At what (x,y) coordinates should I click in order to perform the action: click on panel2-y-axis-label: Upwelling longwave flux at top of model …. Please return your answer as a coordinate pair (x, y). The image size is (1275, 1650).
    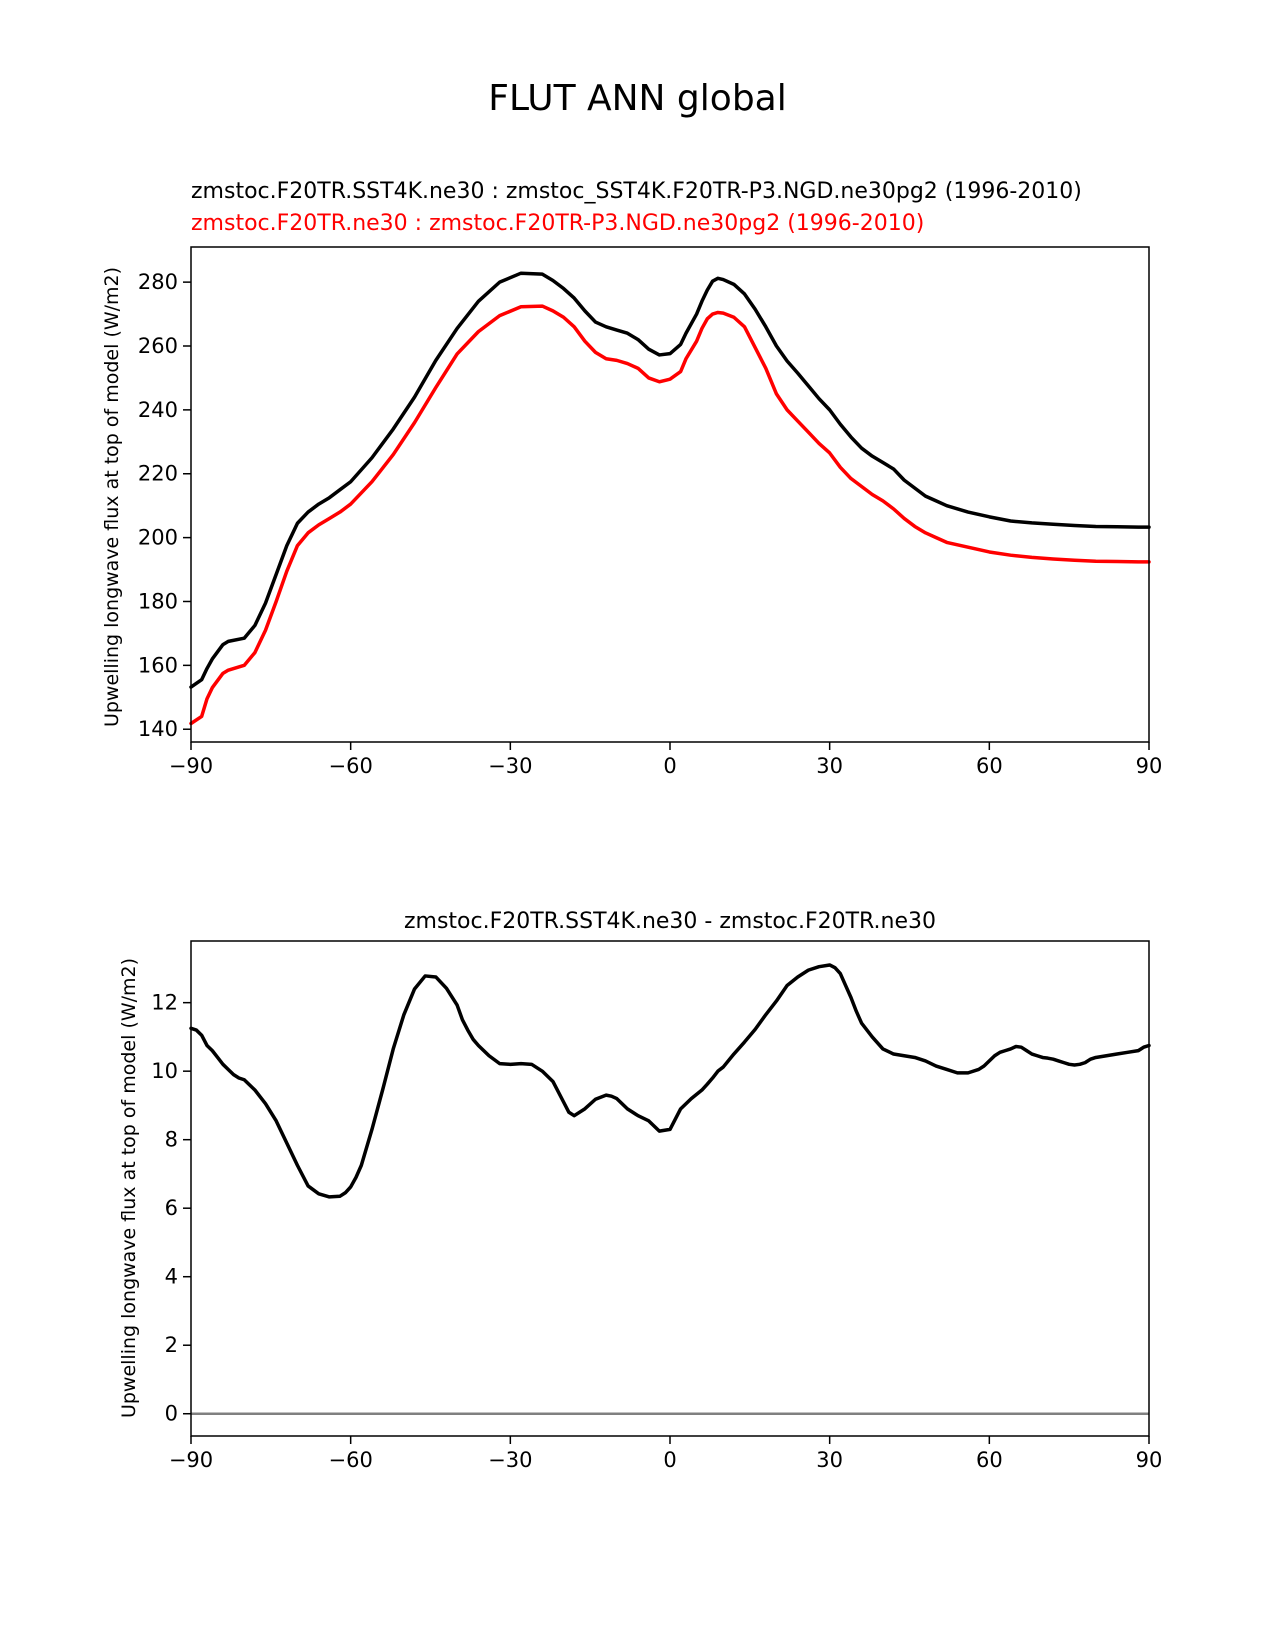
    Looking at the image, I should click on (129, 1188).